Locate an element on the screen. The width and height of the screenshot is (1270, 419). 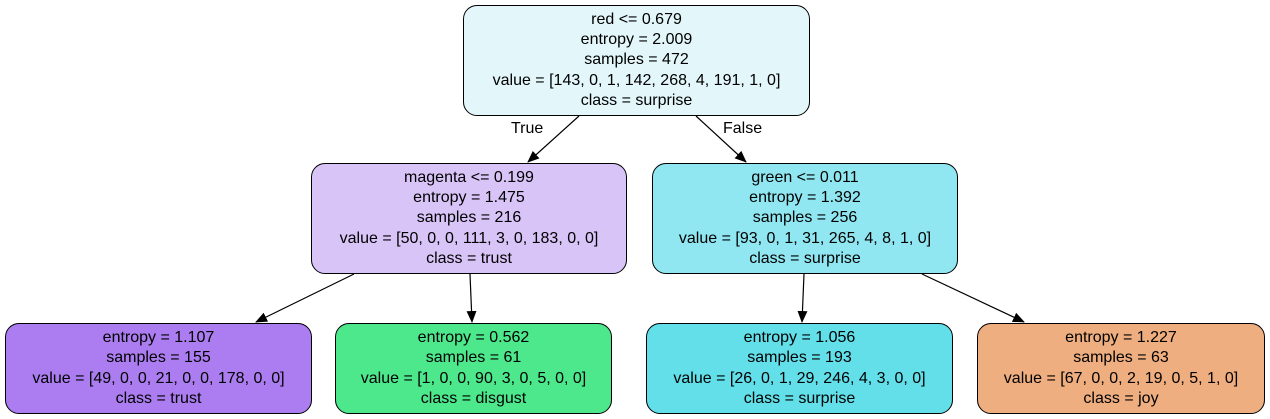
node-value: value = [26, 0, 1, 29, 246, 4, 3, 0, 0] is located at coordinates (799, 378).